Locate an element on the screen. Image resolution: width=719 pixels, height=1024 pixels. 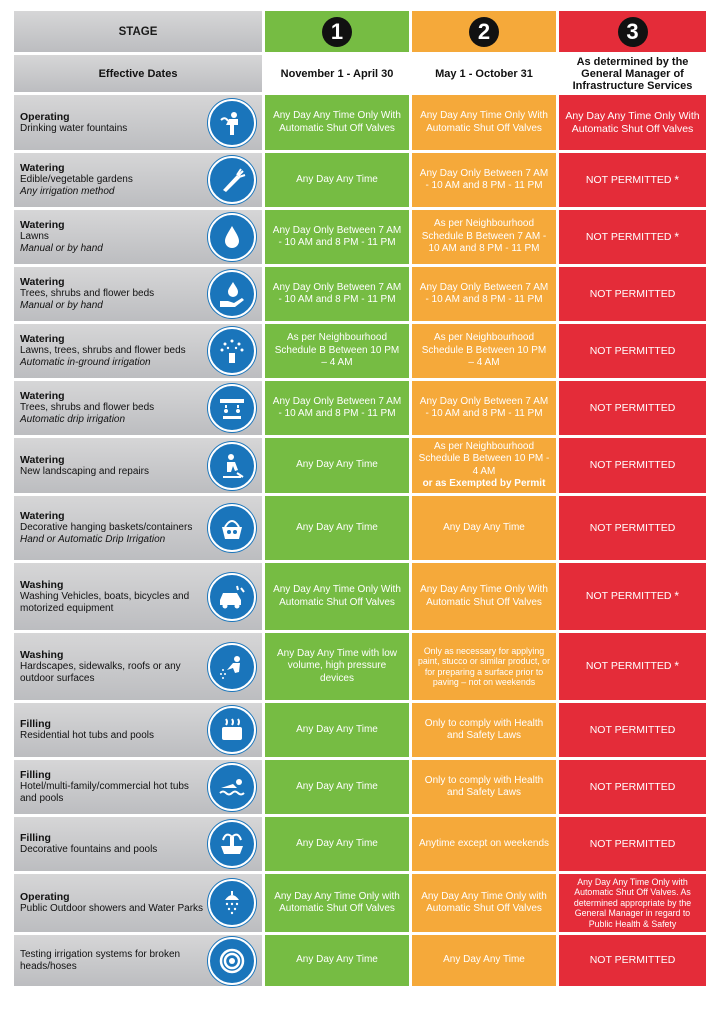
carrot-icon is located at coordinates (232, 180).